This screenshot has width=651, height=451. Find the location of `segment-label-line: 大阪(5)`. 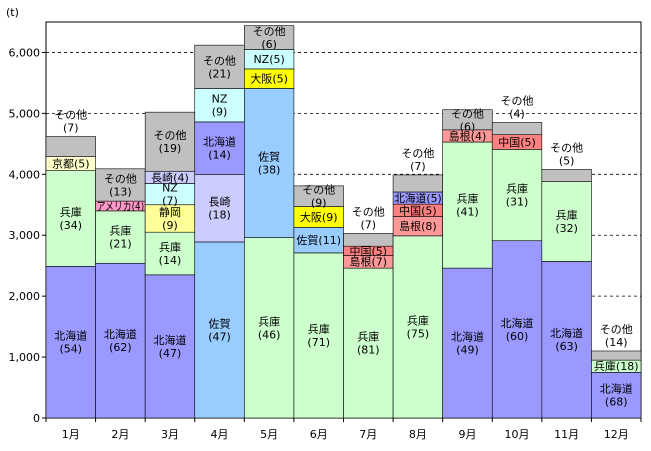

segment-label-line: 大阪(5) is located at coordinates (269, 79).